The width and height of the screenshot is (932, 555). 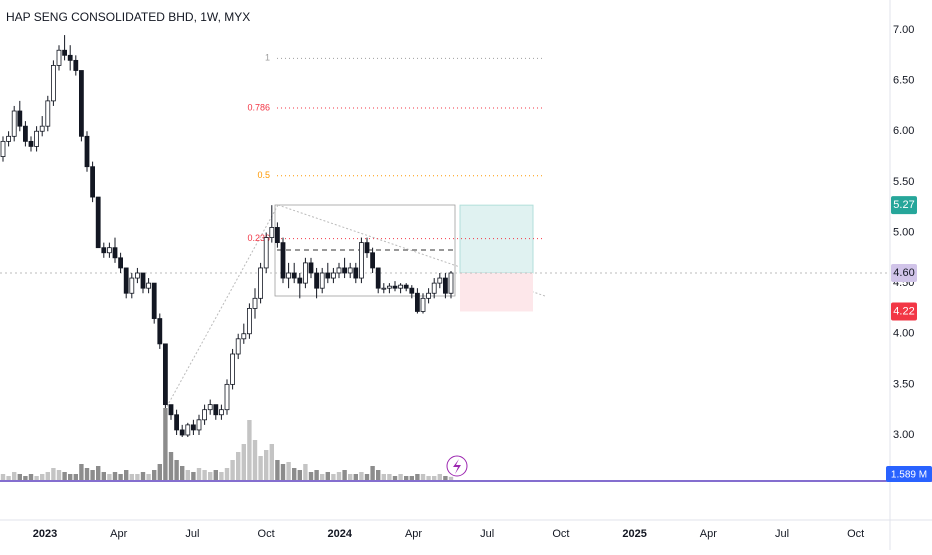 What do you see at coordinates (496, 239) in the screenshot?
I see `profit-zone` at bounding box center [496, 239].